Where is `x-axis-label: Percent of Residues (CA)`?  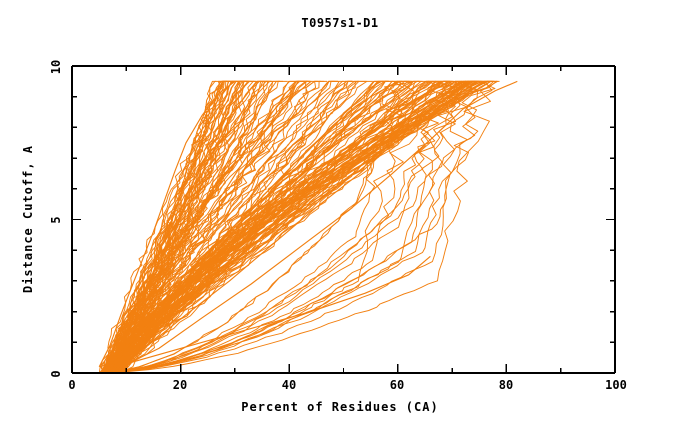
x-axis-label: Percent of Residues (CA) is located at coordinates (340, 407).